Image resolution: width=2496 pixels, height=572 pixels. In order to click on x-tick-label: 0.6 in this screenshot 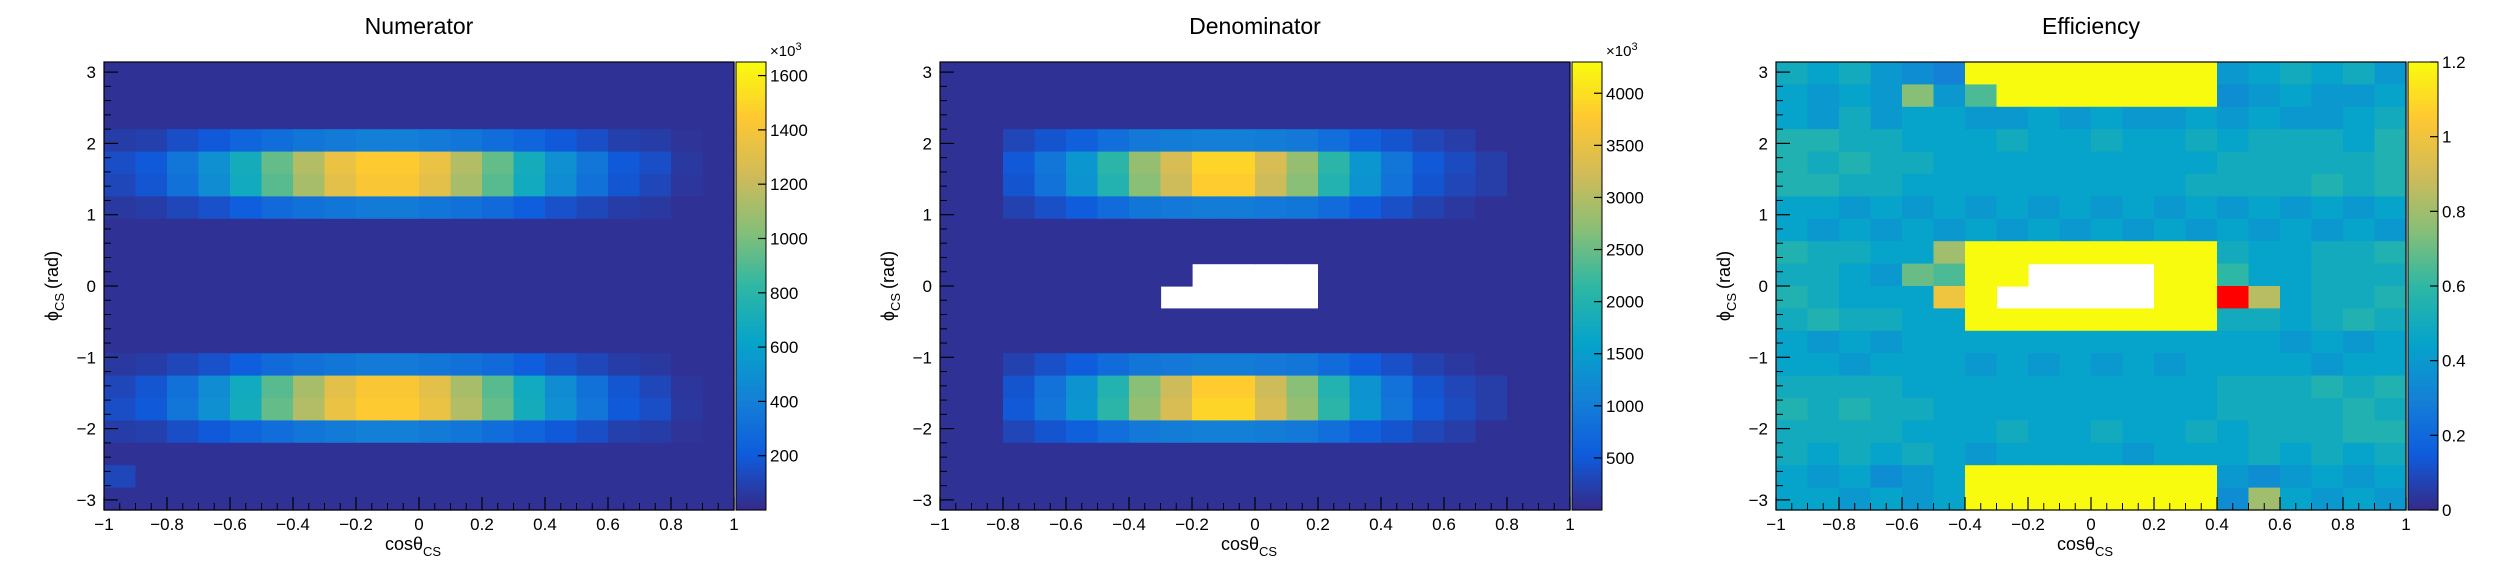, I will do `click(608, 524)`.